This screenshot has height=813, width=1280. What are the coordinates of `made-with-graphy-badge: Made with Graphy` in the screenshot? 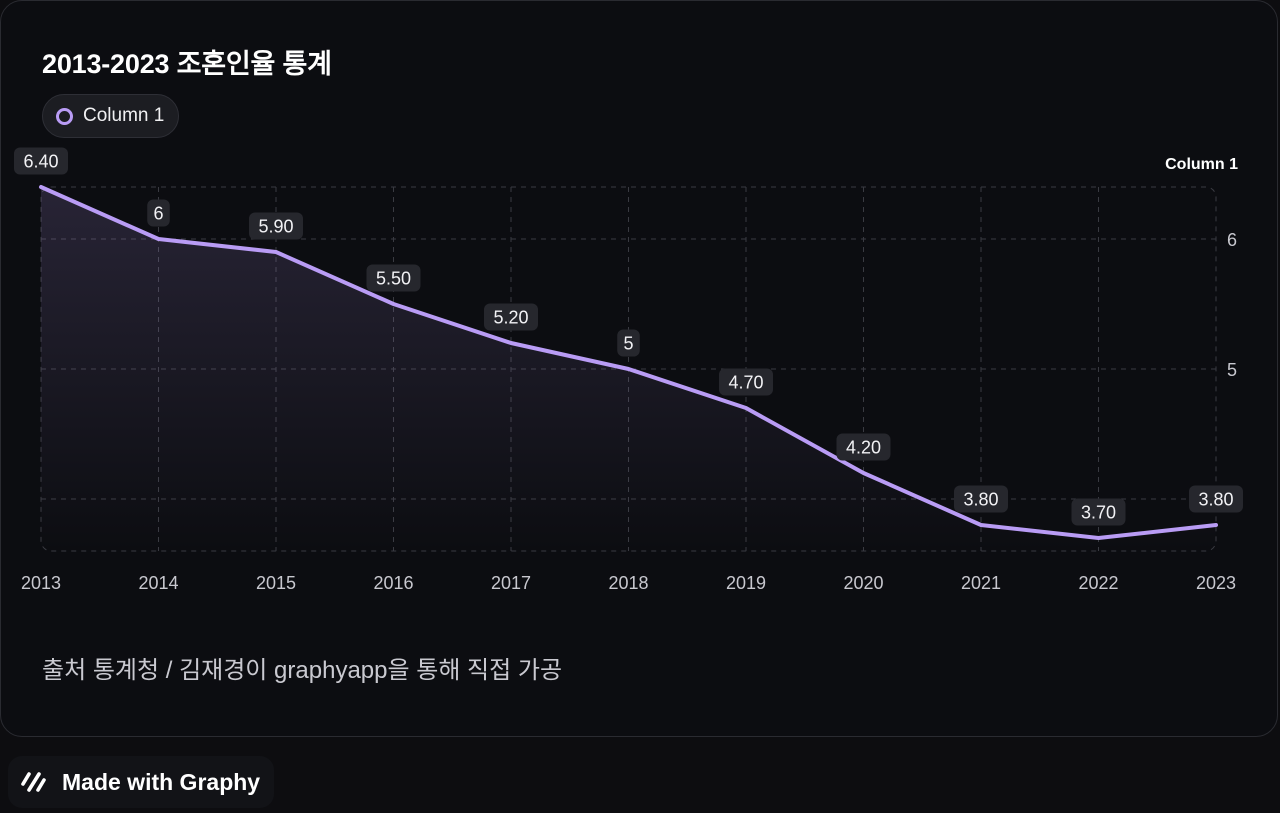 It's located at (141, 782).